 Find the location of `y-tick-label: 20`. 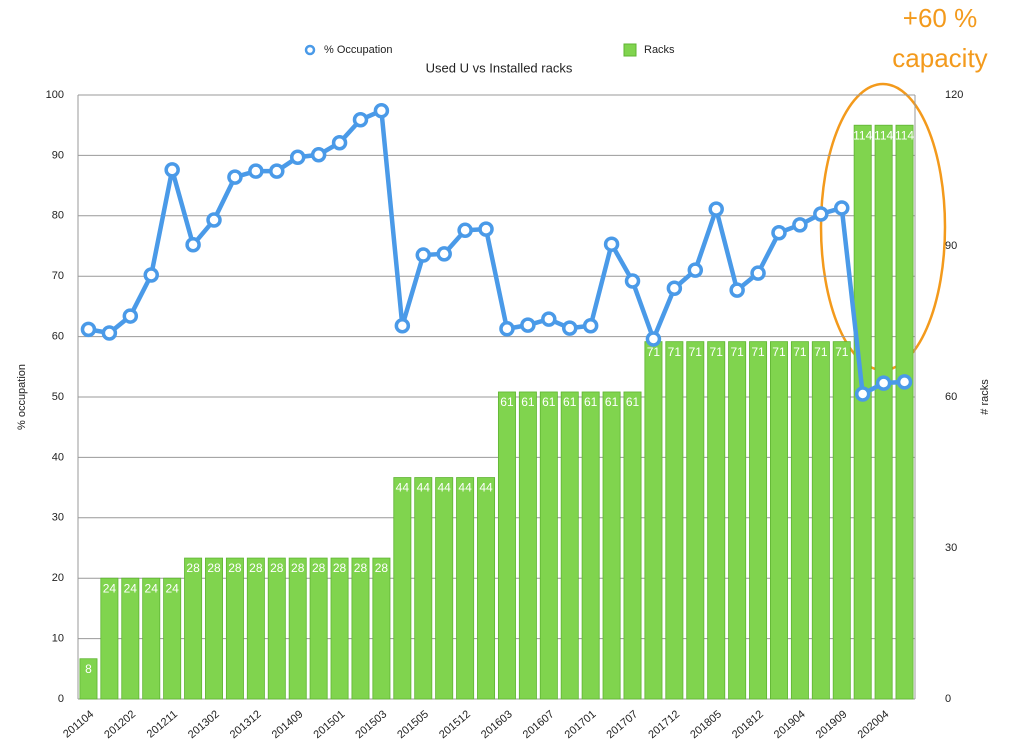

y-tick-label: 20 is located at coordinates (58, 578).